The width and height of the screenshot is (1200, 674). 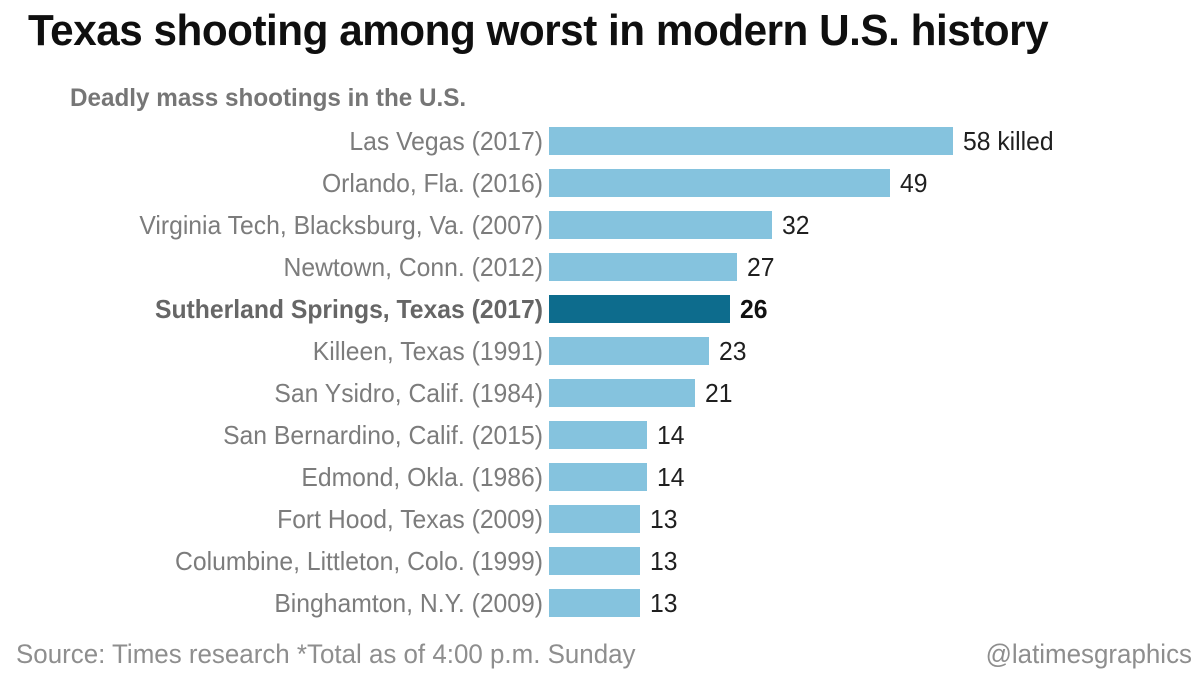 What do you see at coordinates (719, 392) in the screenshot?
I see `bar-value: 21` at bounding box center [719, 392].